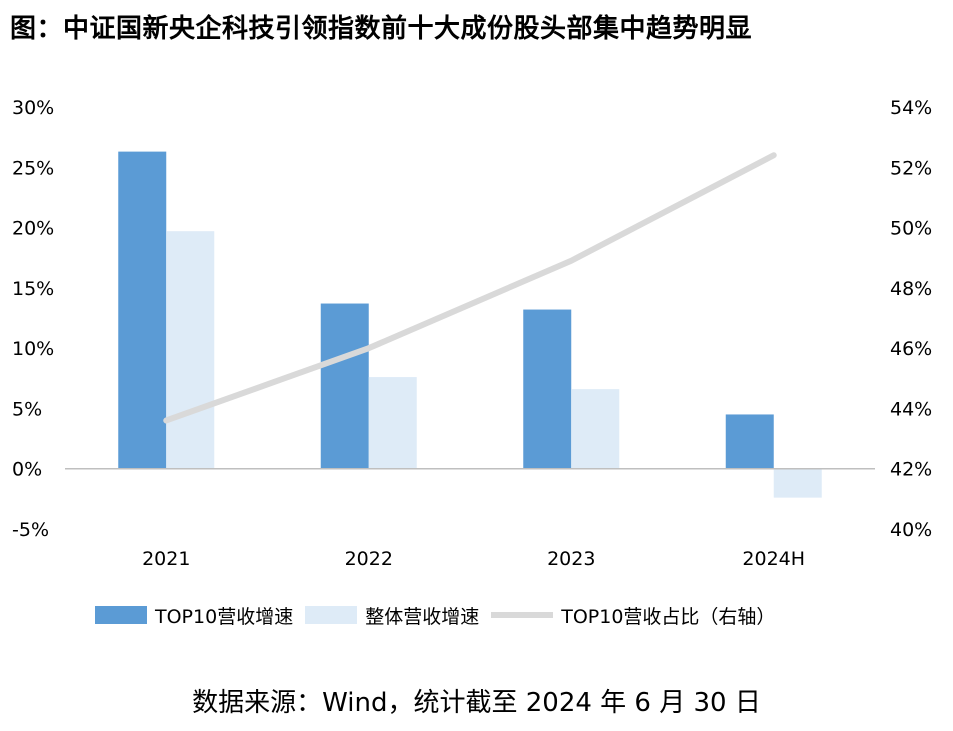 The image size is (953, 731). What do you see at coordinates (911, 409) in the screenshot?
I see `right-tick-label: 44%` at bounding box center [911, 409].